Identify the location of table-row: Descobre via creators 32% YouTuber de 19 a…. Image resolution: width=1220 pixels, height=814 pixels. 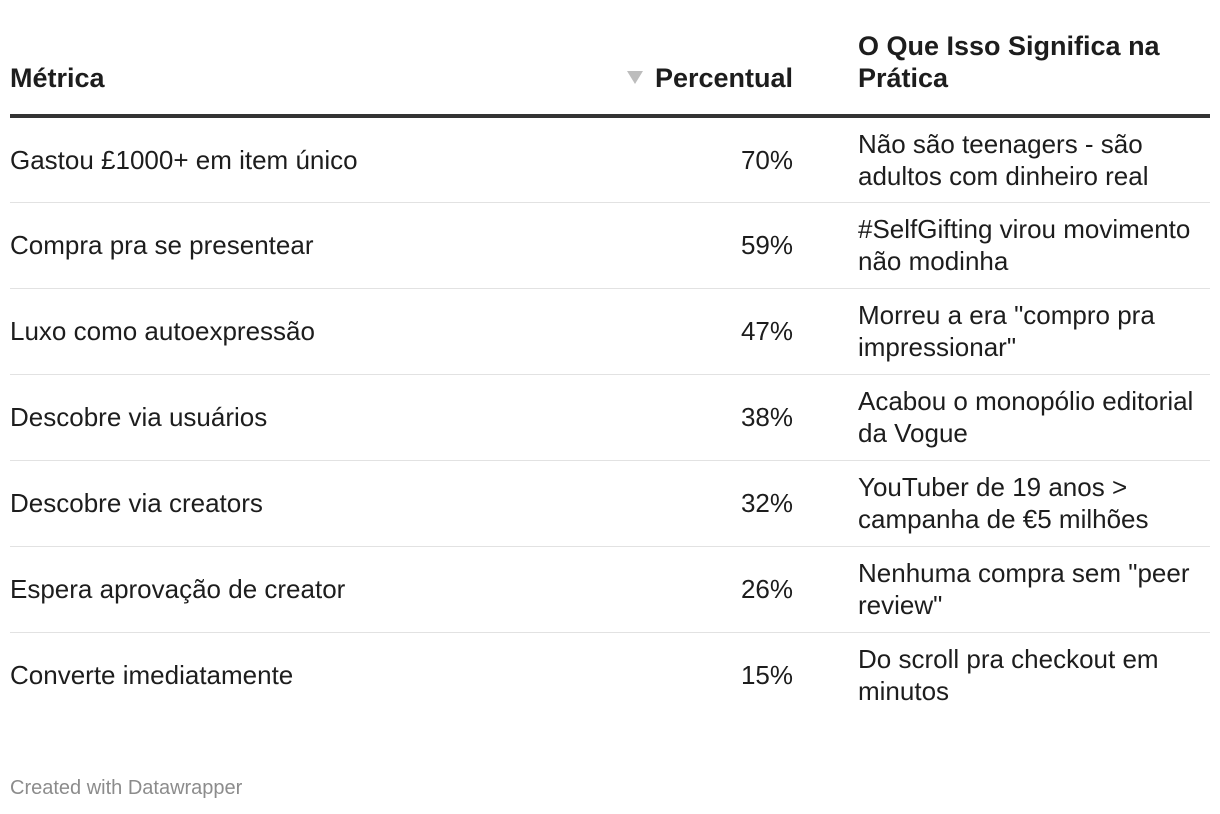
(610, 503).